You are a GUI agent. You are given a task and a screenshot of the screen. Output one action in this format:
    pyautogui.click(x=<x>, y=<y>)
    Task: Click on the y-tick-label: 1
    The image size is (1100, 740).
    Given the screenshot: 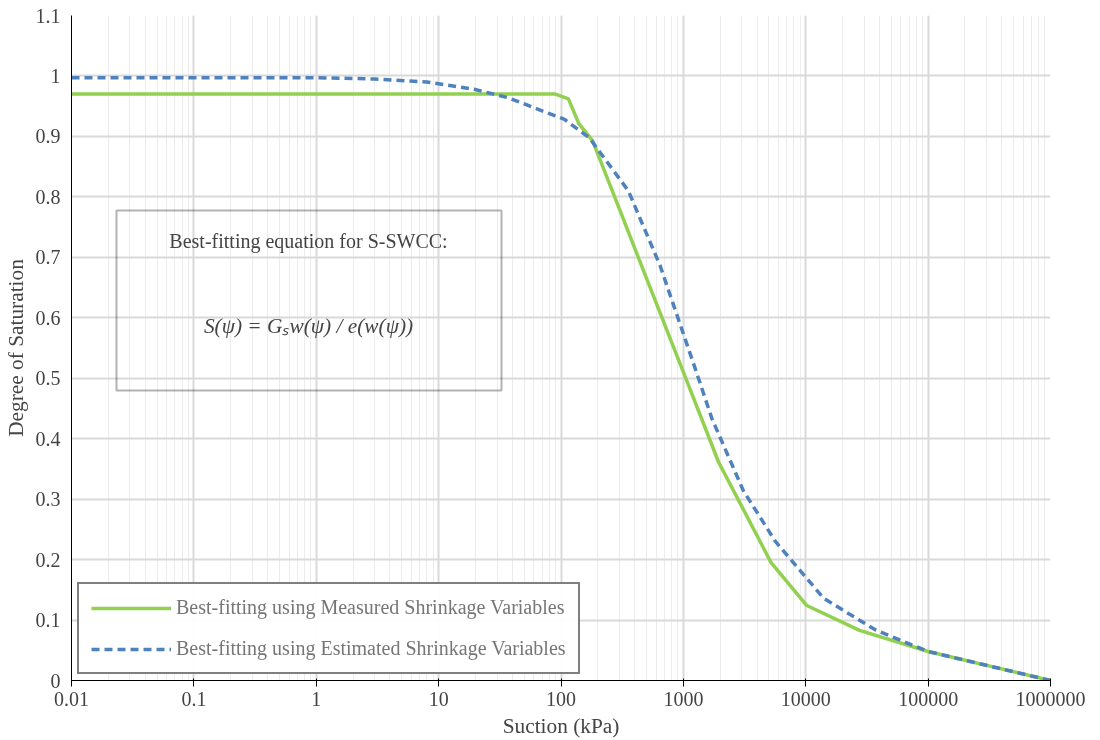 What is the action you would take?
    pyautogui.click(x=55, y=75)
    